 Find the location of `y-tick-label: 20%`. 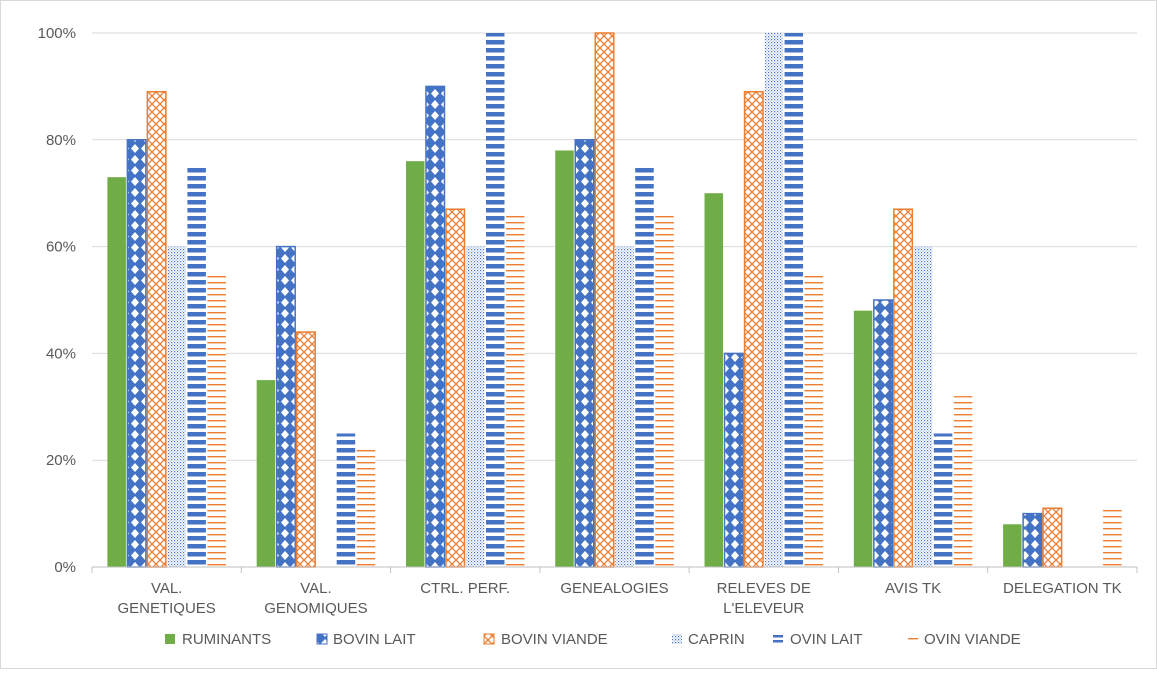

y-tick-label: 20% is located at coordinates (61, 460).